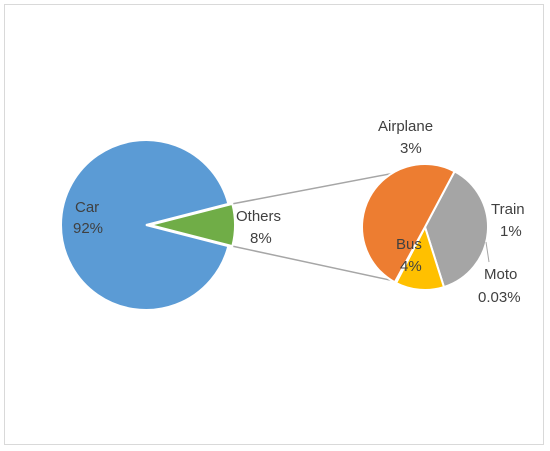 The image size is (550, 451). What do you see at coordinates (456, 229) in the screenshot?
I see `slice-airplane` at bounding box center [456, 229].